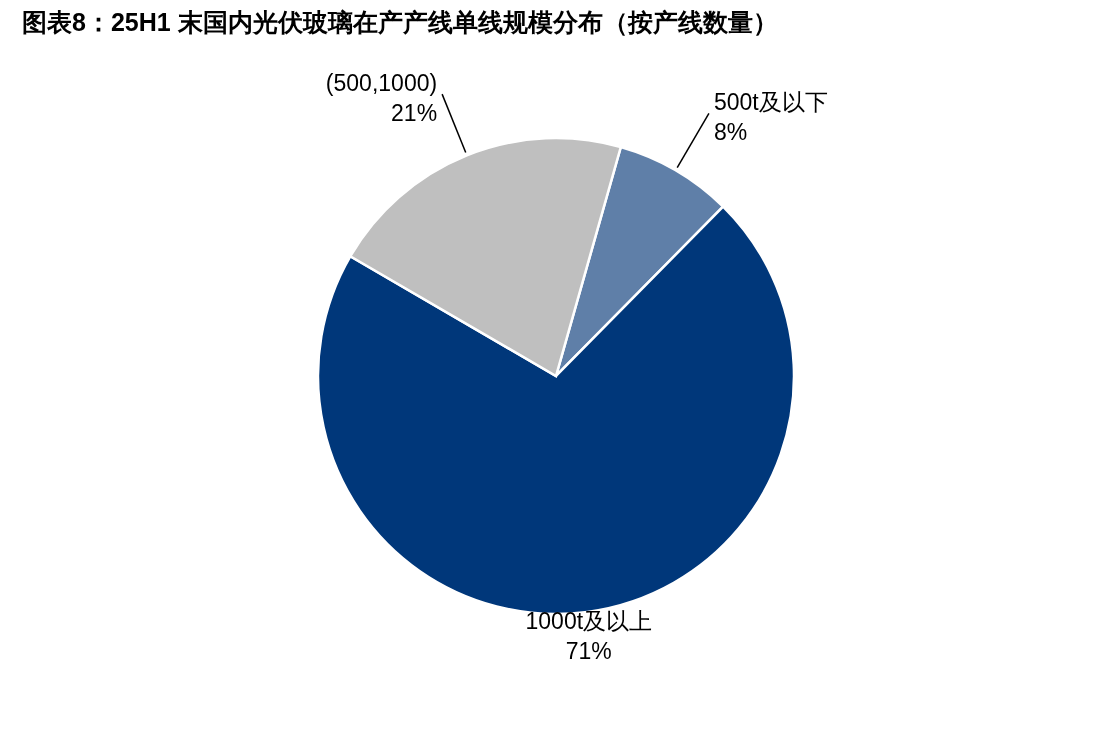 This screenshot has width=1112, height=751. What do you see at coordinates (589, 620) in the screenshot?
I see `slice-label: 1000t及以上` at bounding box center [589, 620].